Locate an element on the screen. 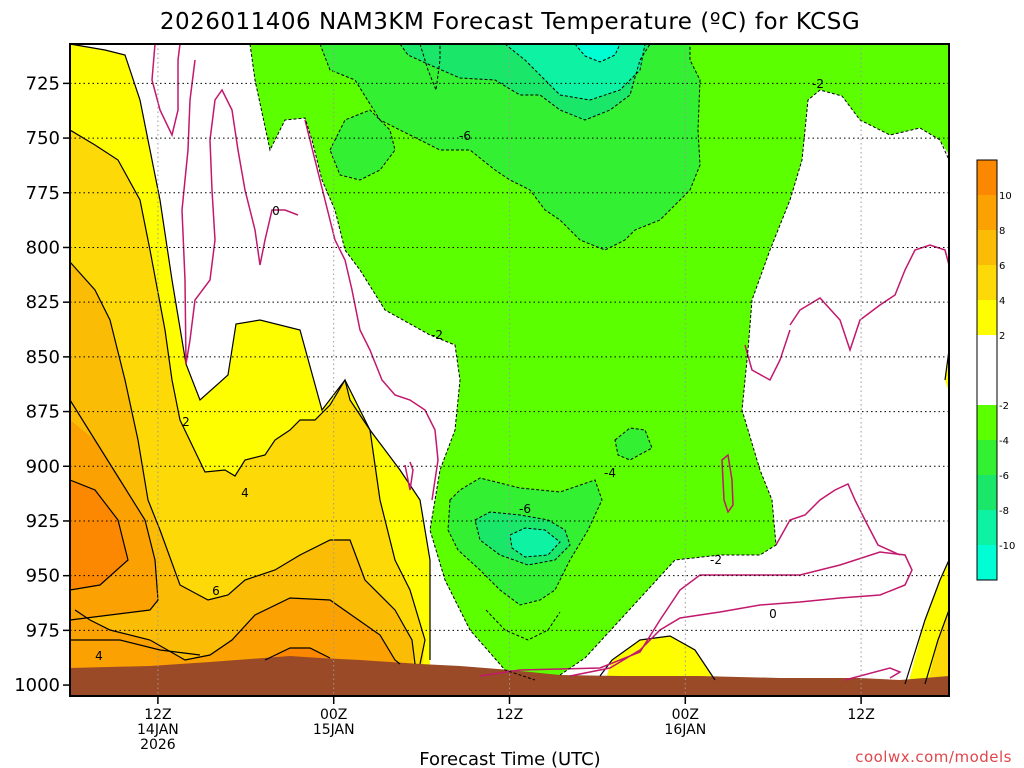 The width and height of the screenshot is (1024, 768). contour-label-4: 4 is located at coordinates (245, 493).